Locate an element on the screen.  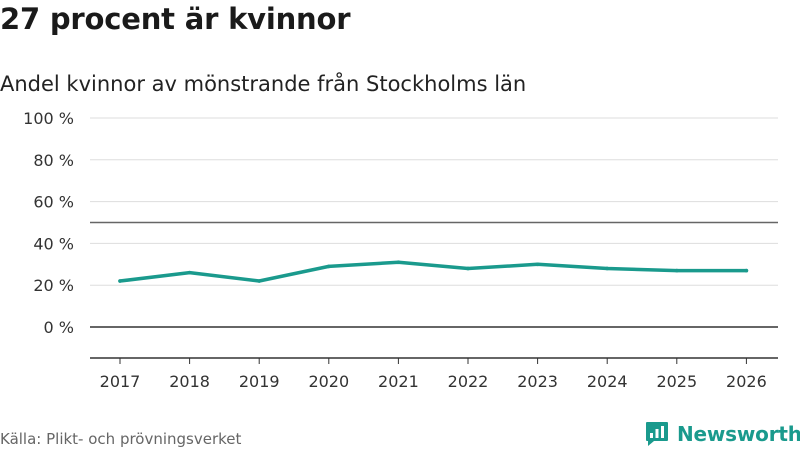
x-tick-label: 2024 is located at coordinates (607, 381).